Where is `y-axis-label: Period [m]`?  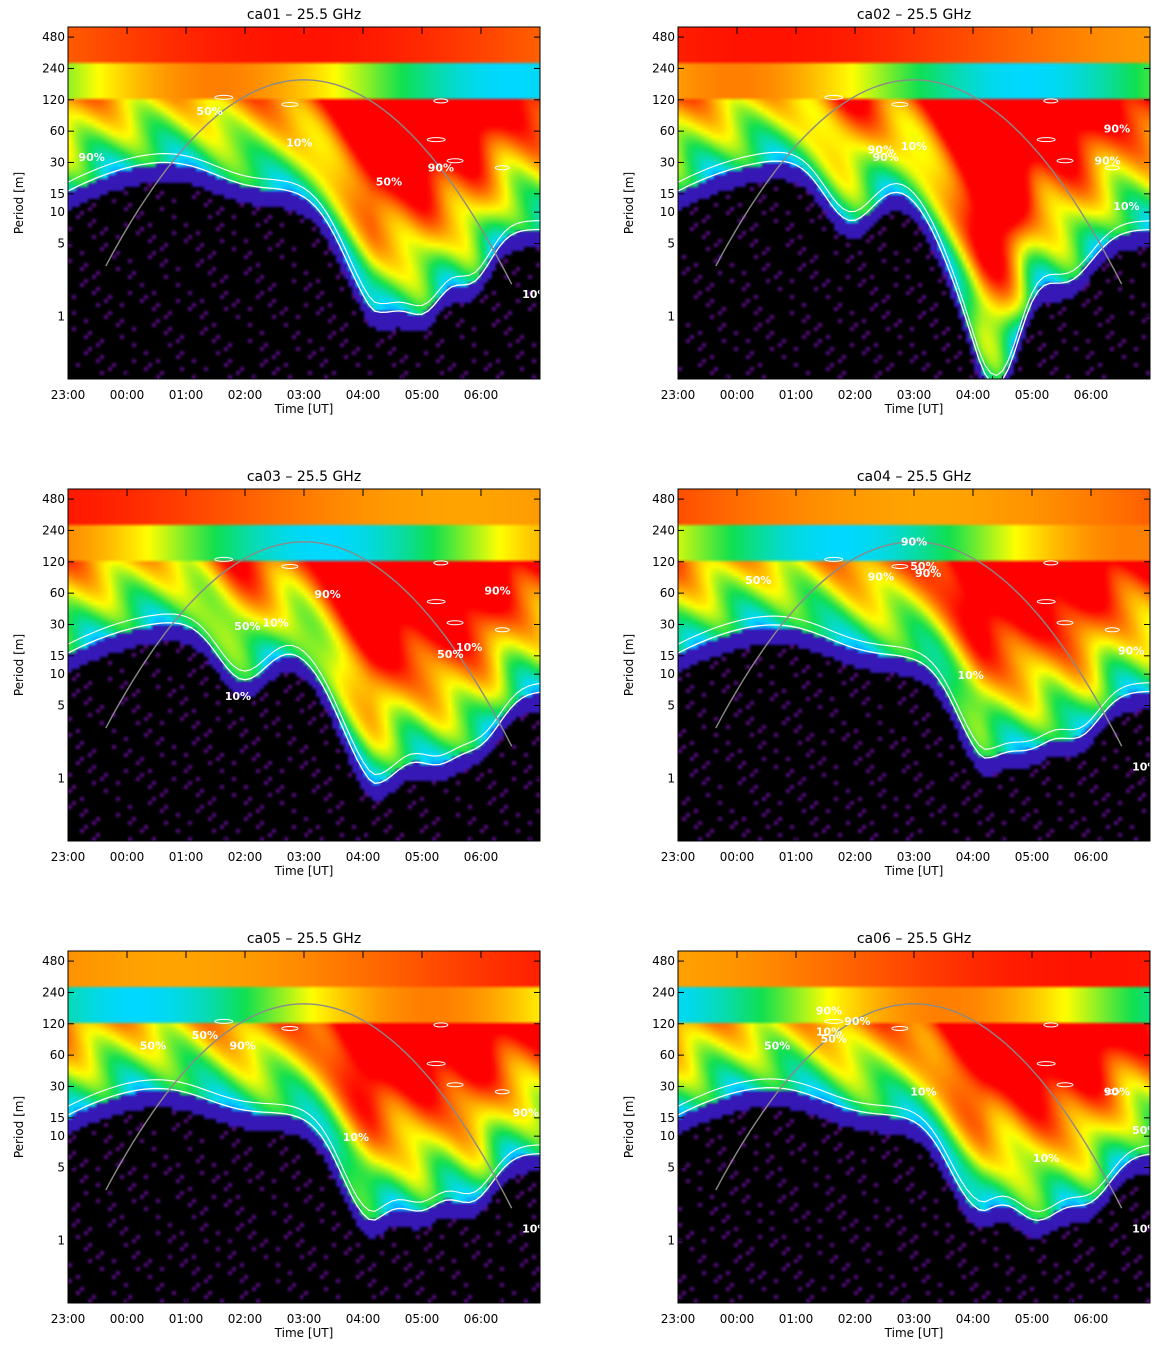 y-axis-label: Period [m] is located at coordinates (19, 1127).